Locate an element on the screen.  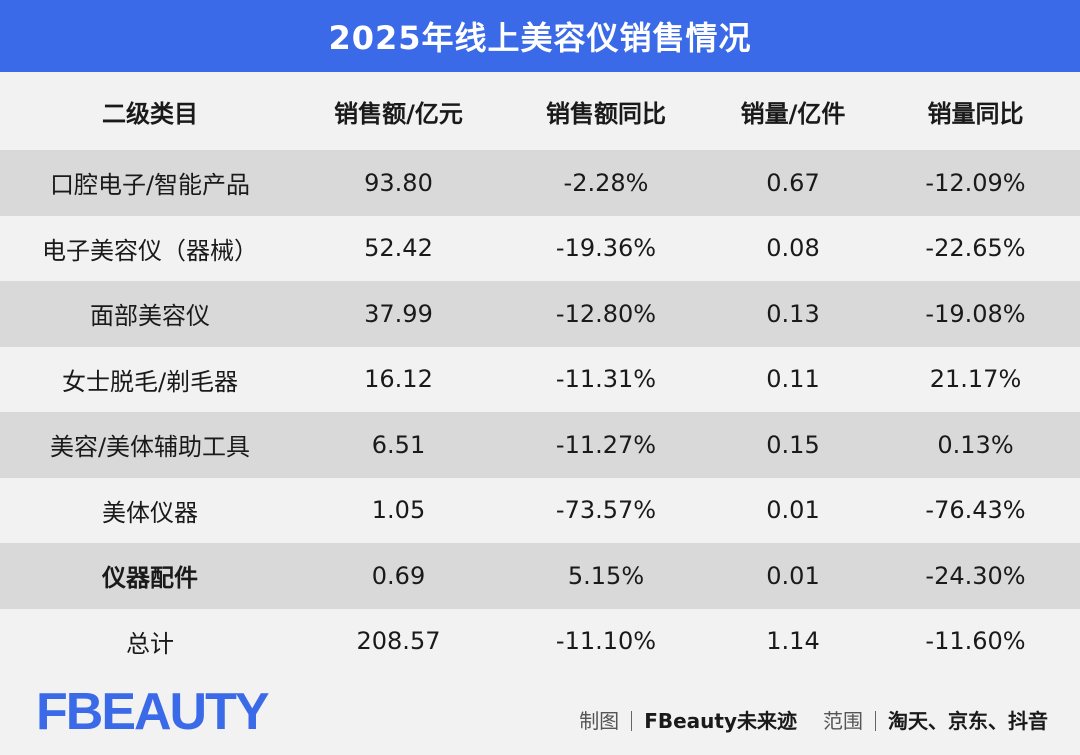
sales-yoy-cell: -11.10% is located at coordinates (606, 641).